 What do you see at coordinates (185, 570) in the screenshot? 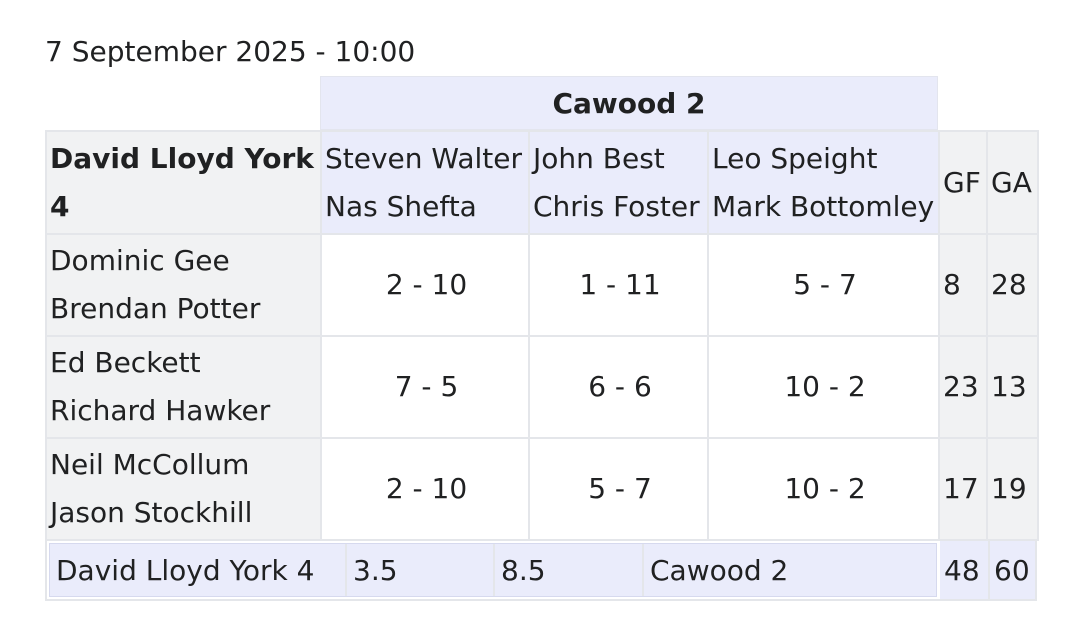
I see `summary-home-team: David Lloyd York 4` at bounding box center [185, 570].